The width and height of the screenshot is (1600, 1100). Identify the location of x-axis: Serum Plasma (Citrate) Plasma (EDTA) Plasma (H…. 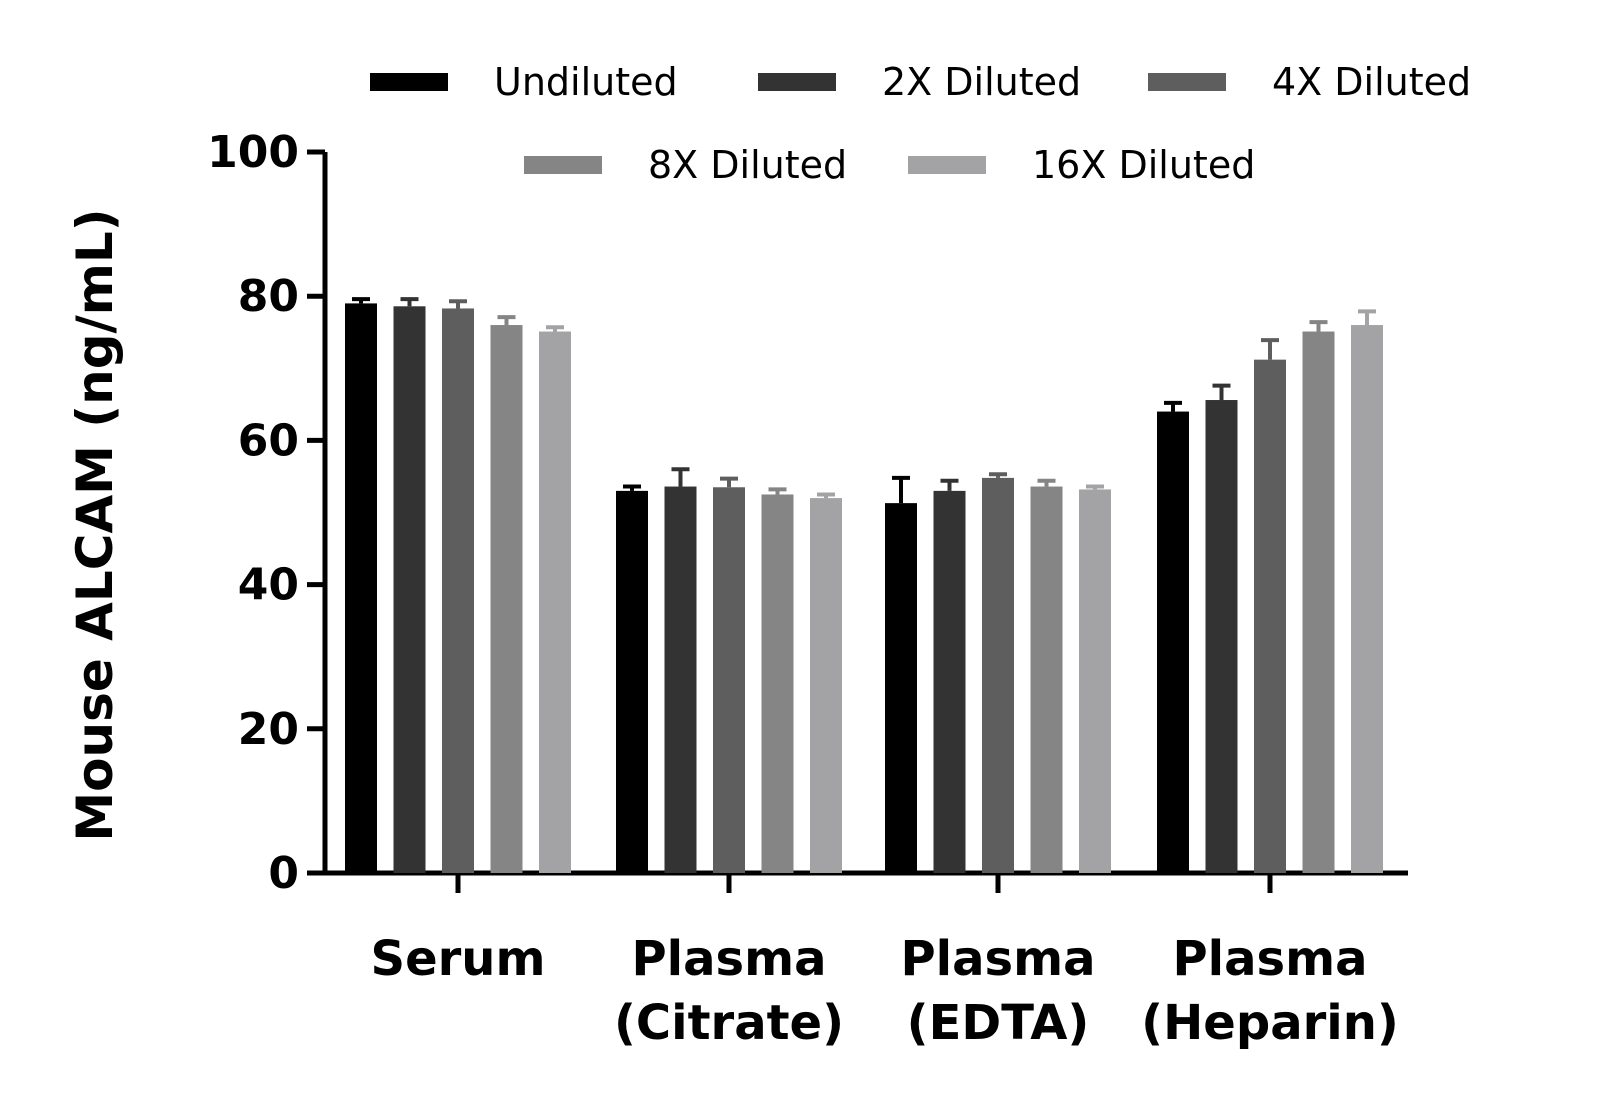
(865, 960).